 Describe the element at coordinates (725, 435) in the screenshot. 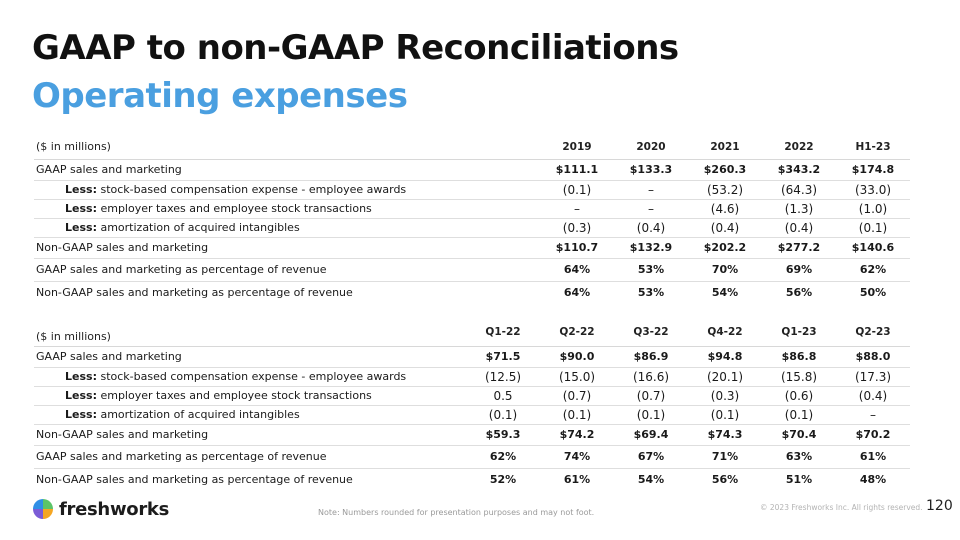

I see `cell-value: $74.3` at that location.